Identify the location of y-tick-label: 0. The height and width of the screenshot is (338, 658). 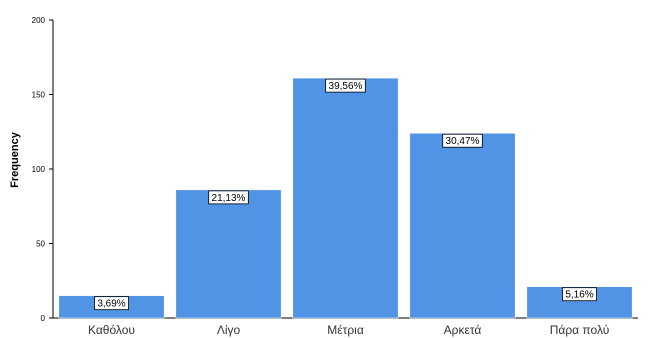
(43, 318).